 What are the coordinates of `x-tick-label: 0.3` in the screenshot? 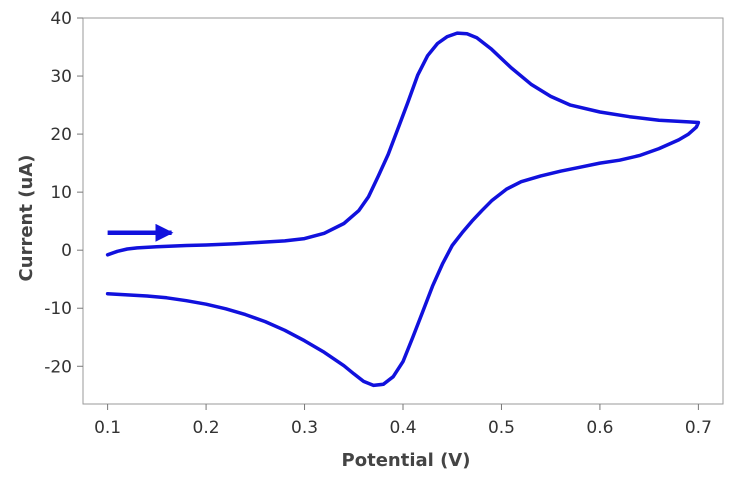 It's located at (304, 428).